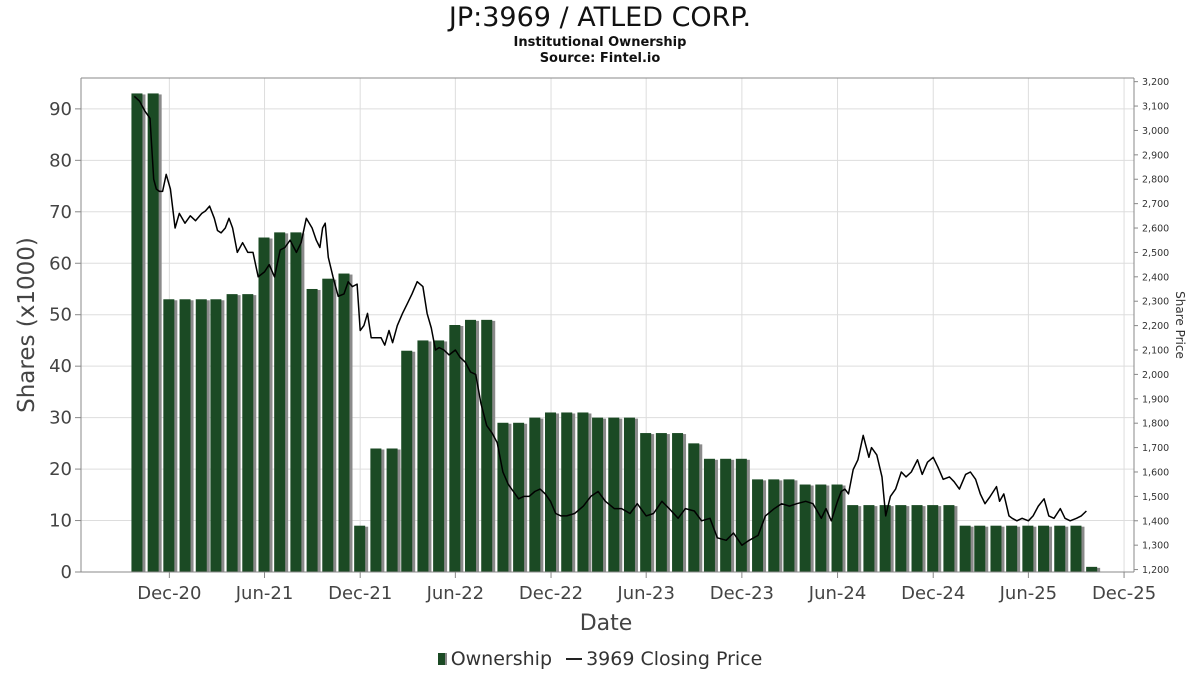 The width and height of the screenshot is (1200, 675). What do you see at coordinates (1155, 229) in the screenshot?
I see `y2-tick-label: 2,600` at bounding box center [1155, 229].